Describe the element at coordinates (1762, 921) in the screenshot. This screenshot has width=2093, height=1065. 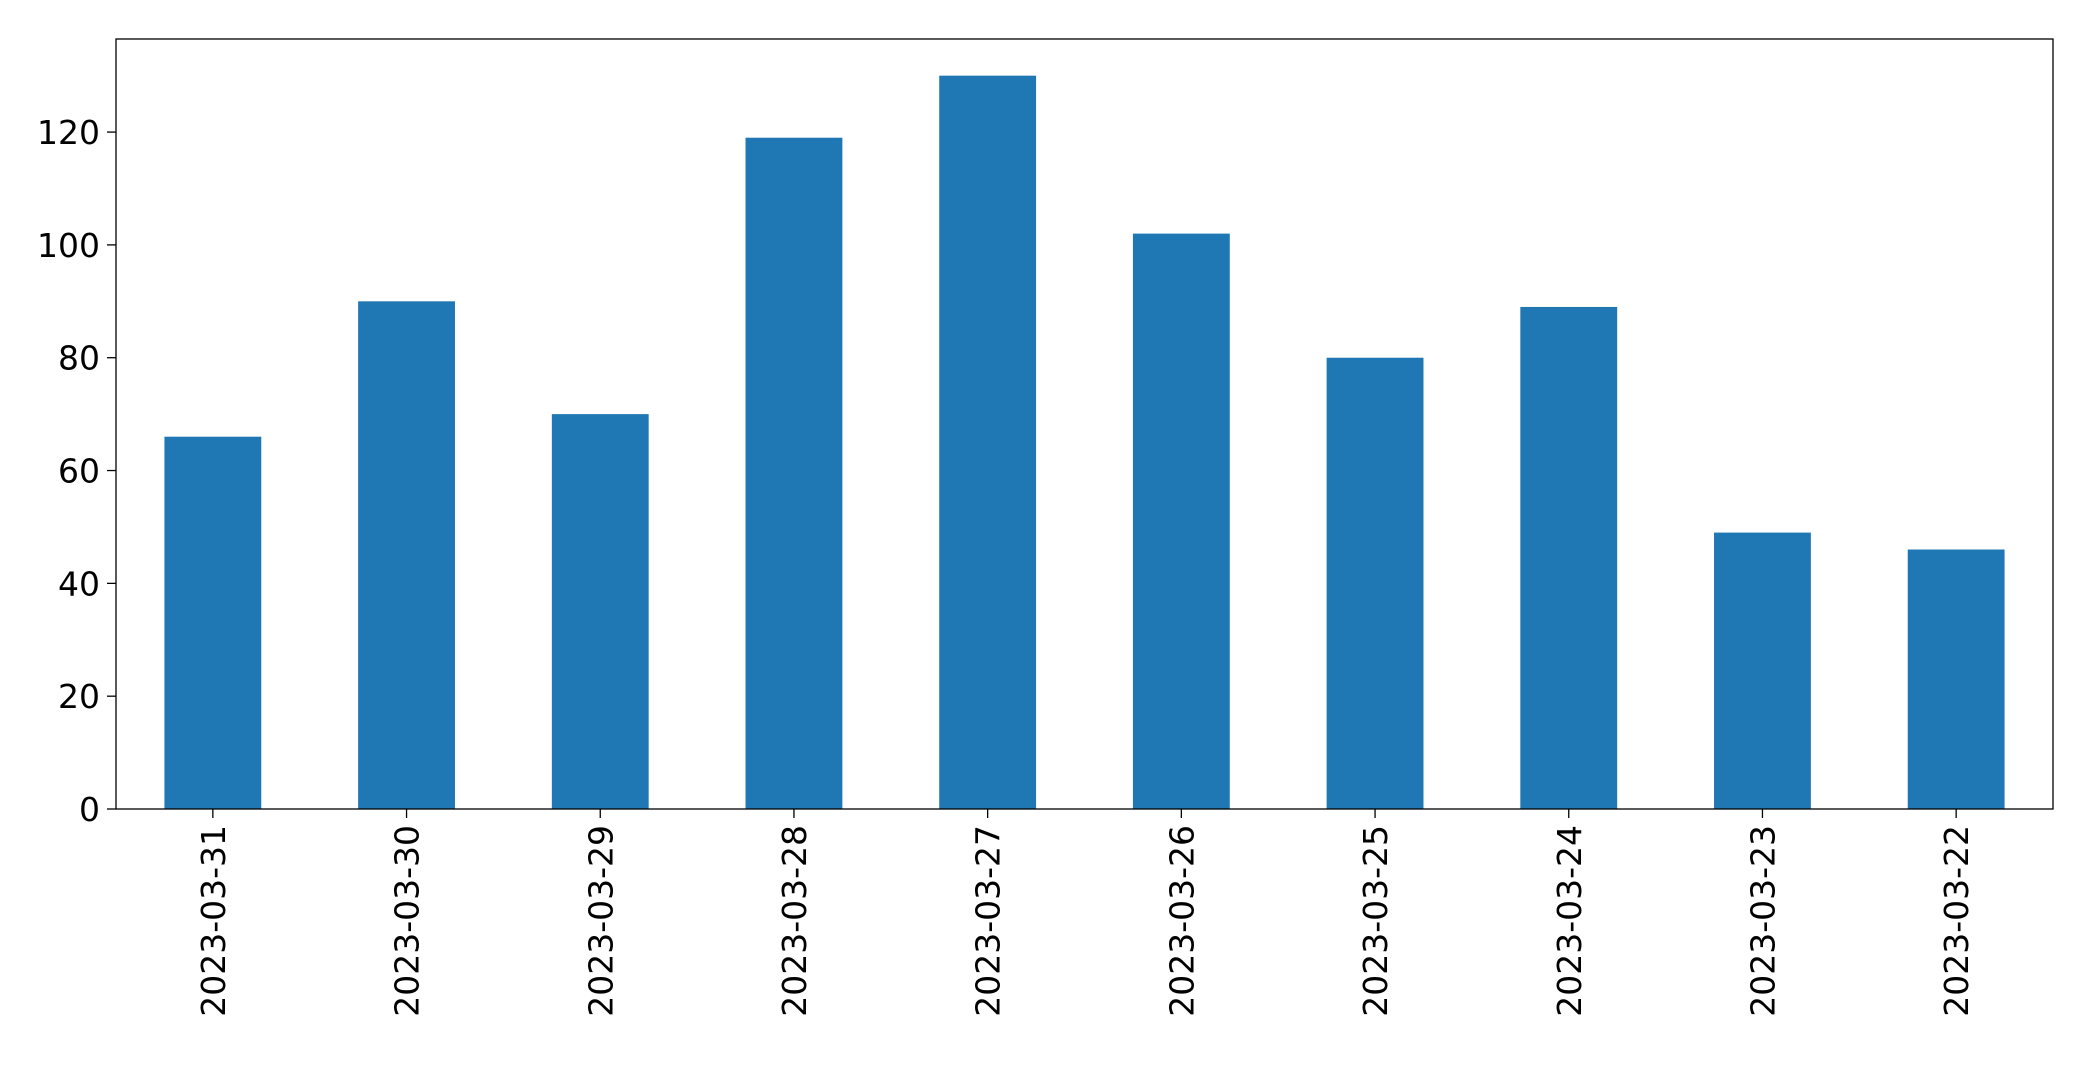
I see `x-tick-label: 2023-03-23` at that location.